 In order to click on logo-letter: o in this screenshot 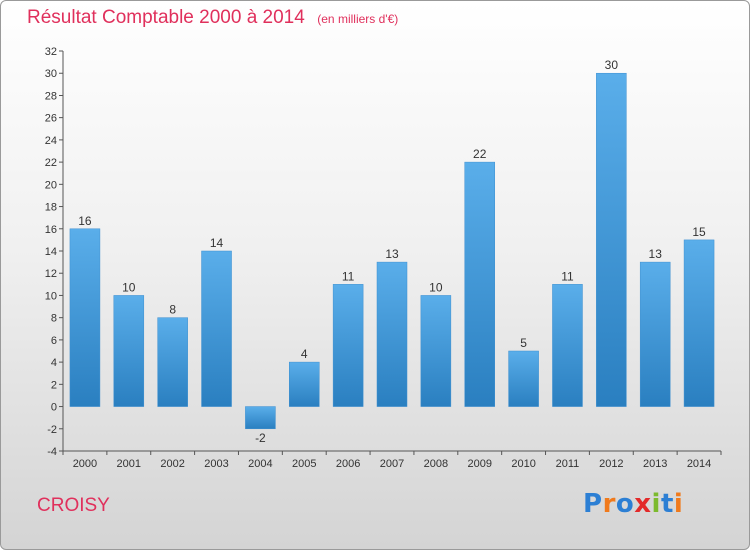, I will do `click(625, 504)`.